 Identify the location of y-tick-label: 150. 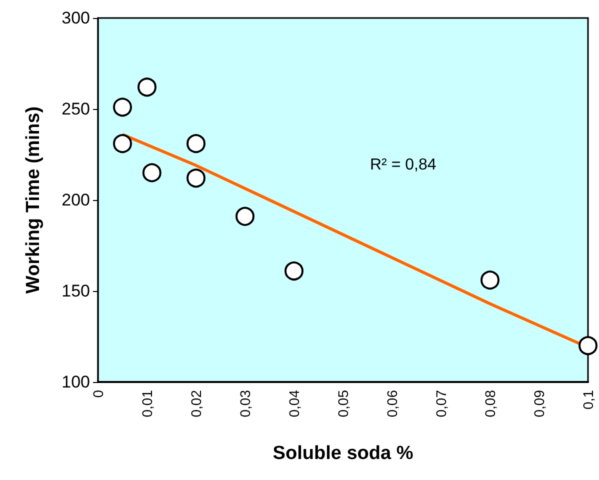
(76, 291).